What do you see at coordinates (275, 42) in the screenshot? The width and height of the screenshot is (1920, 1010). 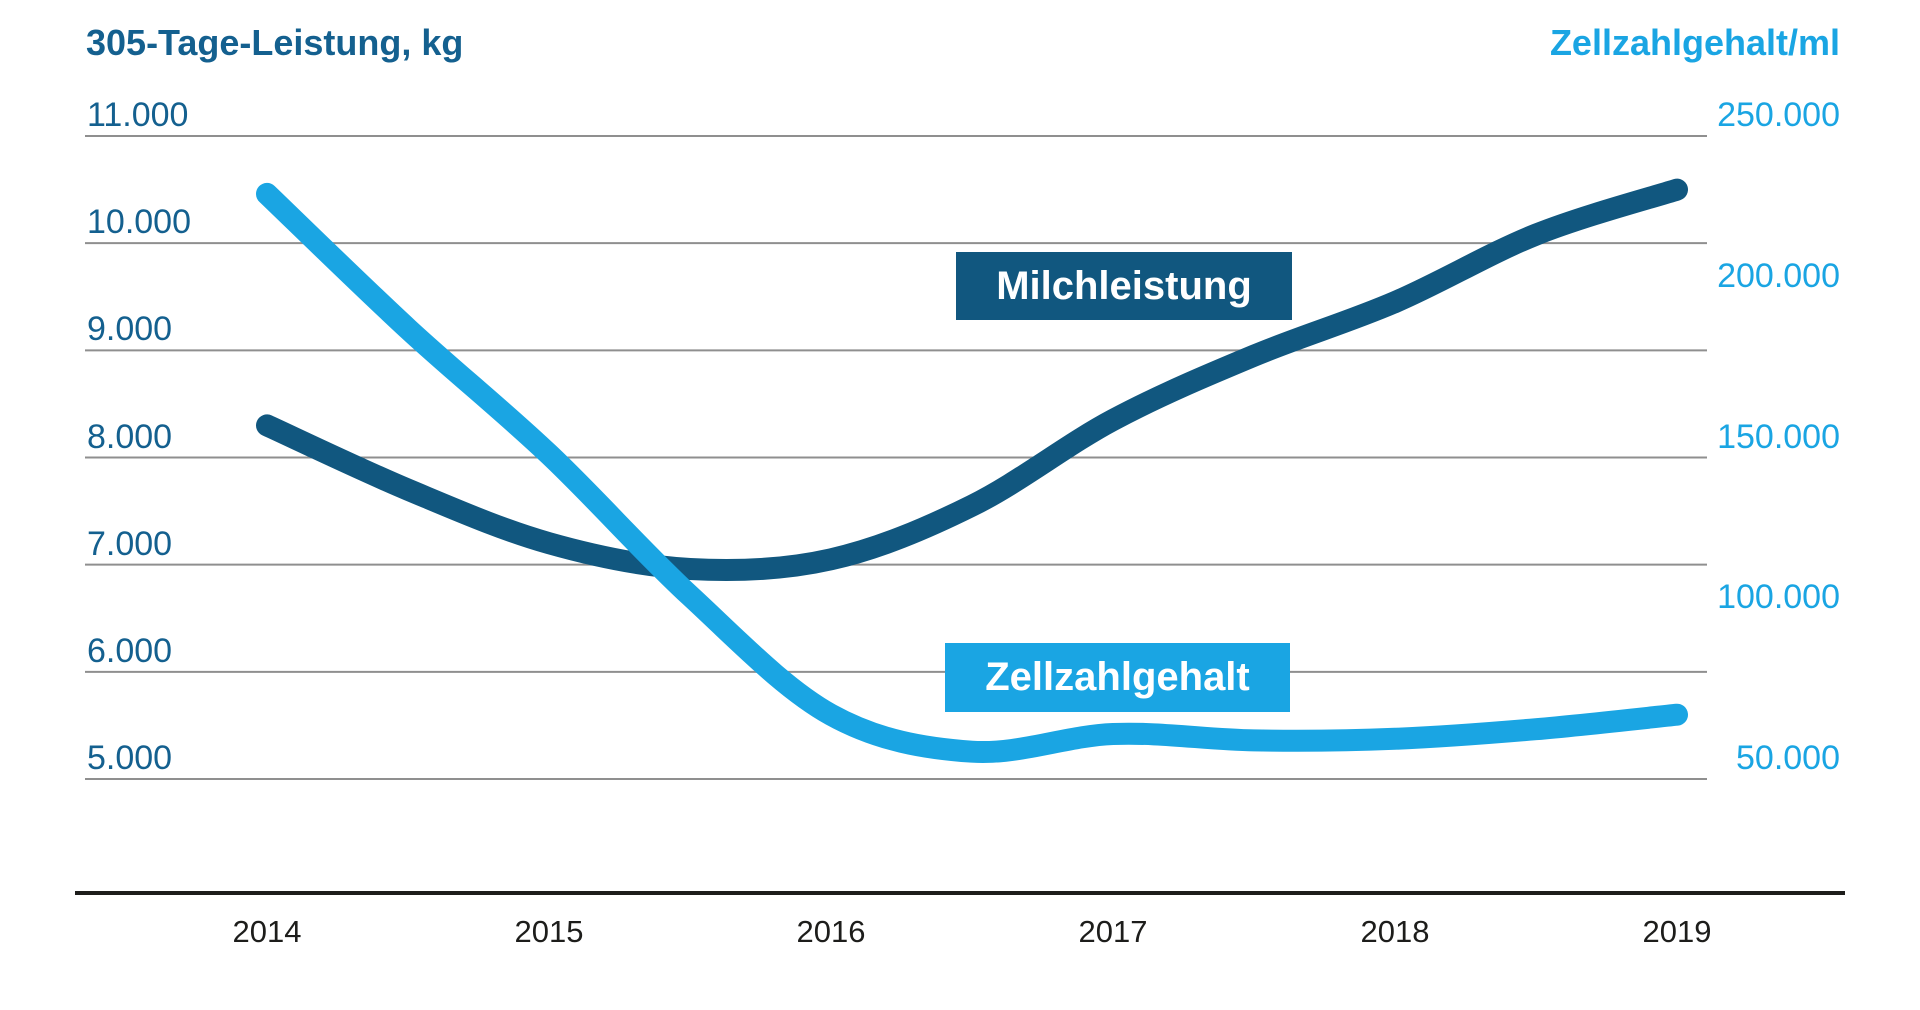 I see `left-axis-title: 305-Tage-Leistung, kg` at bounding box center [275, 42].